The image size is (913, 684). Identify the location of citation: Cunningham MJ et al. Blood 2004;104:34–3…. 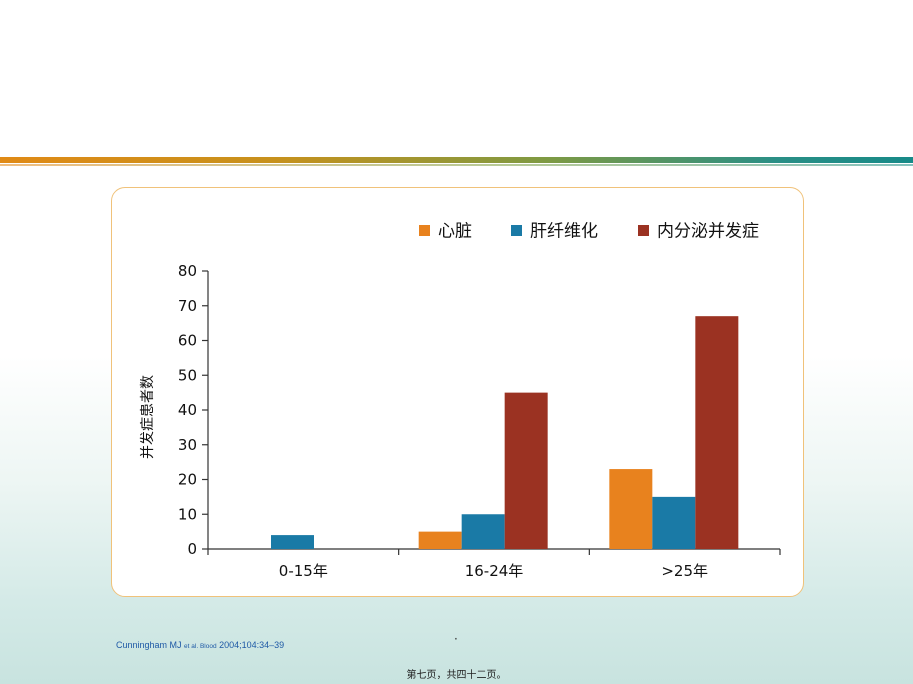
(200, 645).